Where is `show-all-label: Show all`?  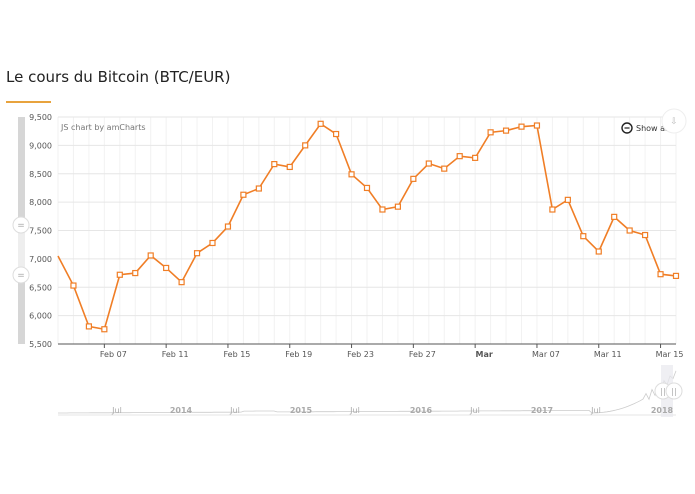 show-all-label: Show all is located at coordinates (652, 128).